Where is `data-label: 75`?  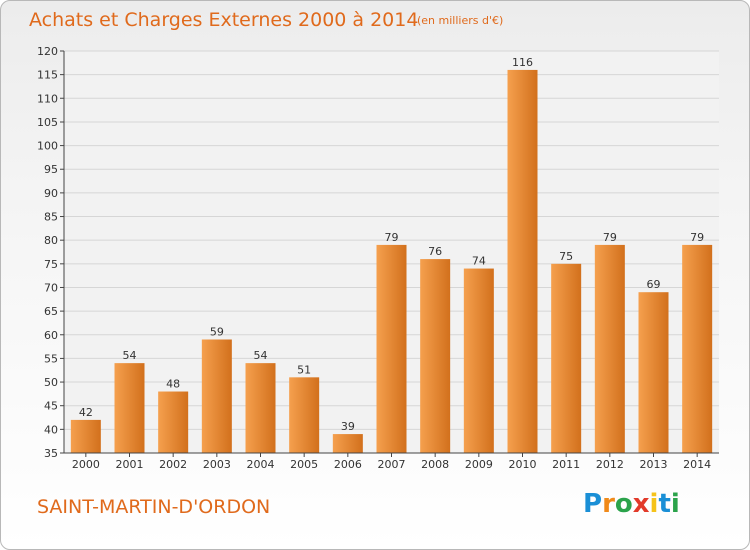 data-label: 75 is located at coordinates (566, 256).